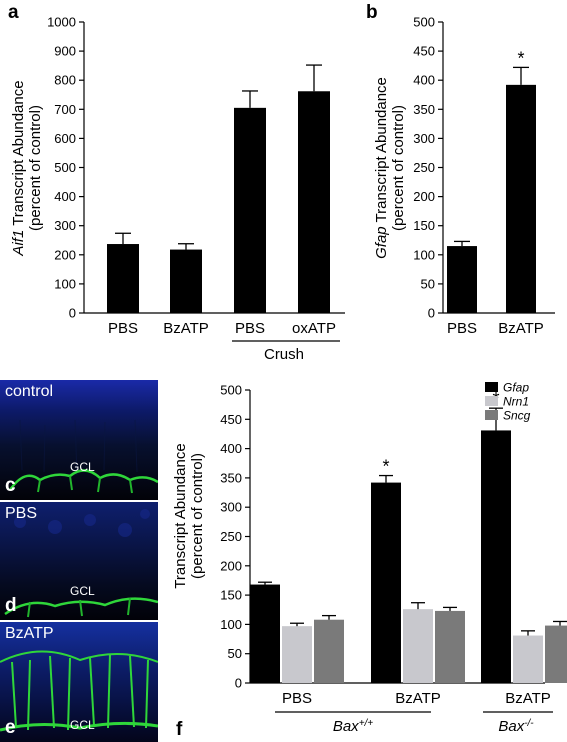  What do you see at coordinates (381, 151) in the screenshot?
I see `chart-b-ylabel-rest: Transcript Abundance` at bounding box center [381, 151].